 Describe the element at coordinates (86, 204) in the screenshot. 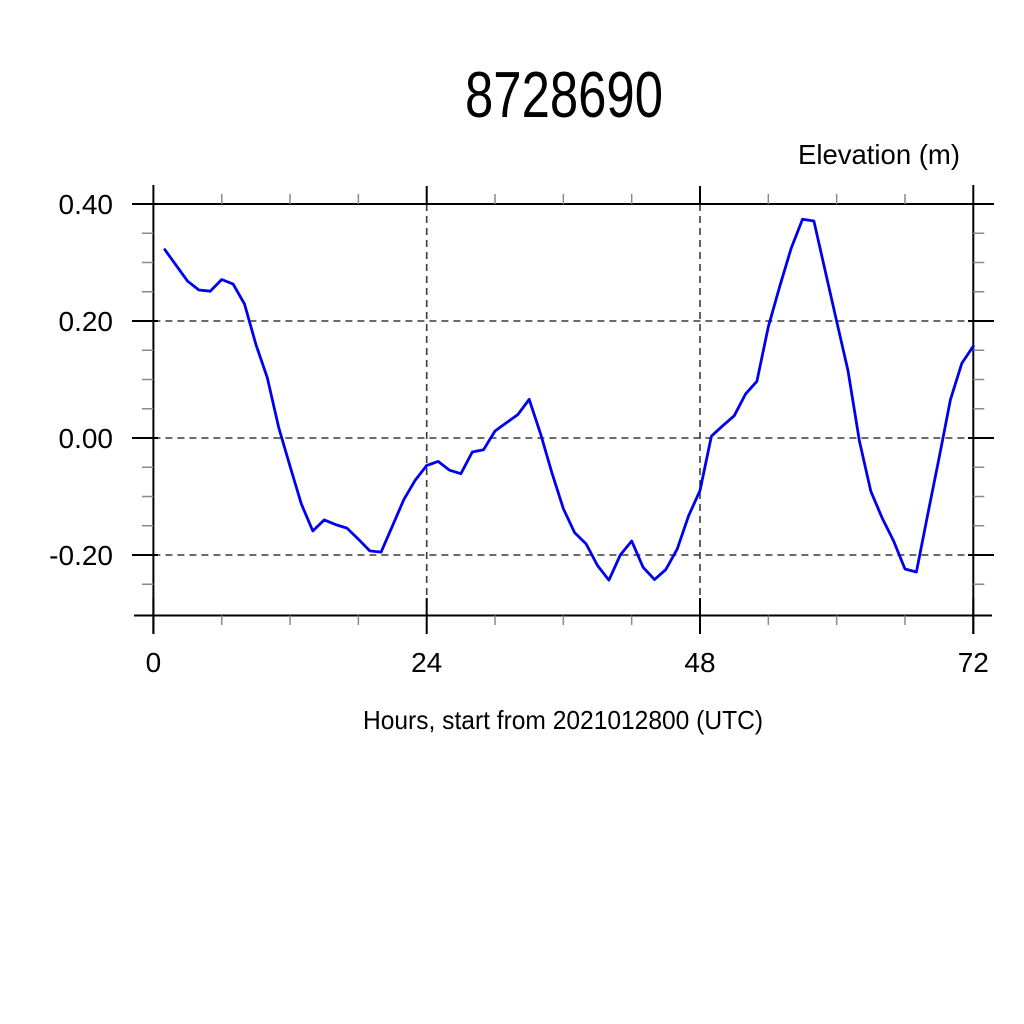

I see `y-tick-label-0.4: 0.40` at that location.